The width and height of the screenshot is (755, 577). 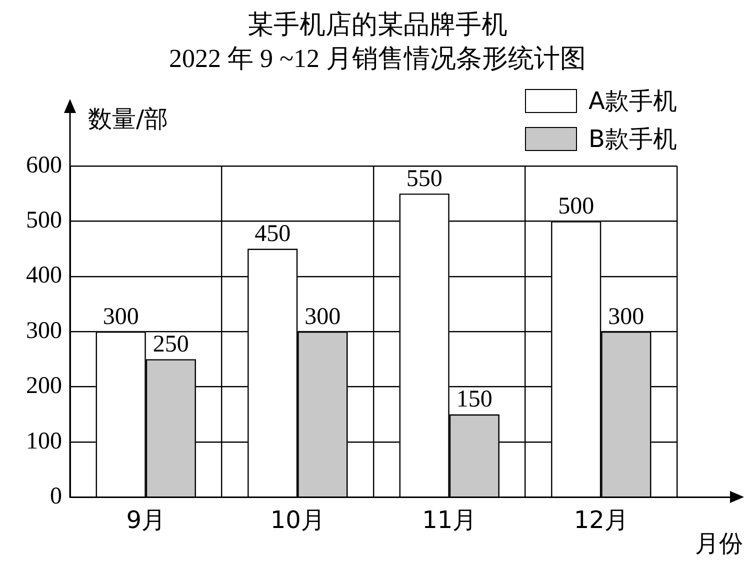 I want to click on x-tick-label: 9月, so click(x=146, y=520).